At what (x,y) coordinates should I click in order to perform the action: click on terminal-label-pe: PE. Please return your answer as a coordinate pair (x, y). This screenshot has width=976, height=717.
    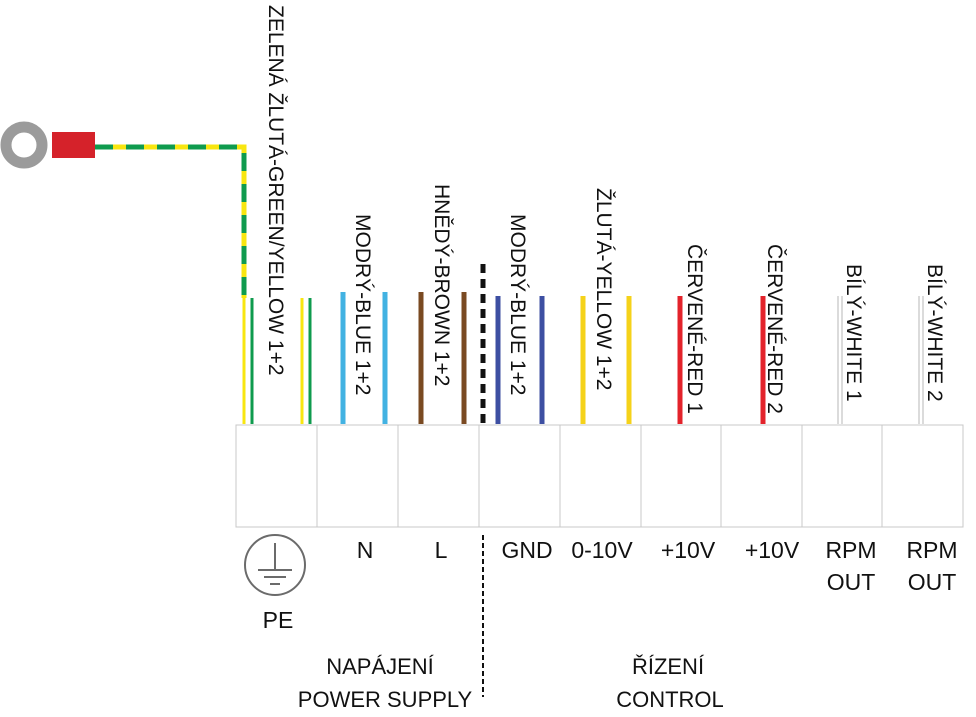
    Looking at the image, I should click on (278, 620).